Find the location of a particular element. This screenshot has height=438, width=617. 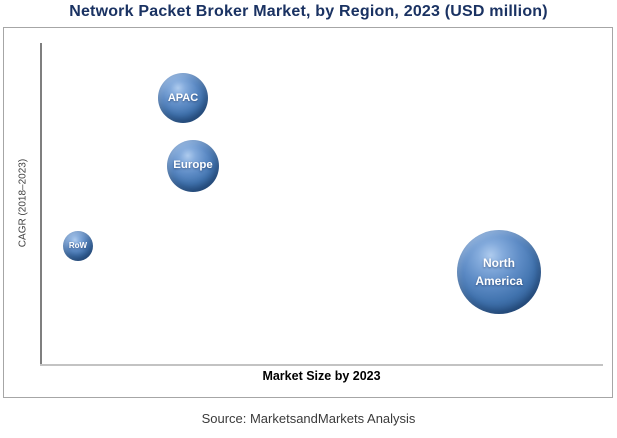

bubble-row: RoW is located at coordinates (78, 246).